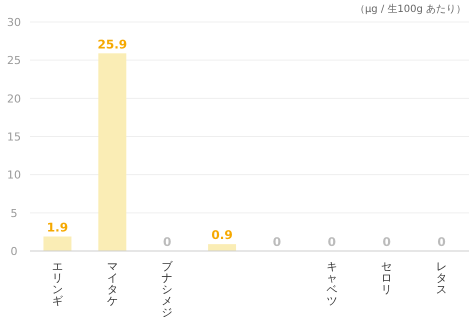  I want to click on x-tick-label: ブナシメジ, so click(168, 289).